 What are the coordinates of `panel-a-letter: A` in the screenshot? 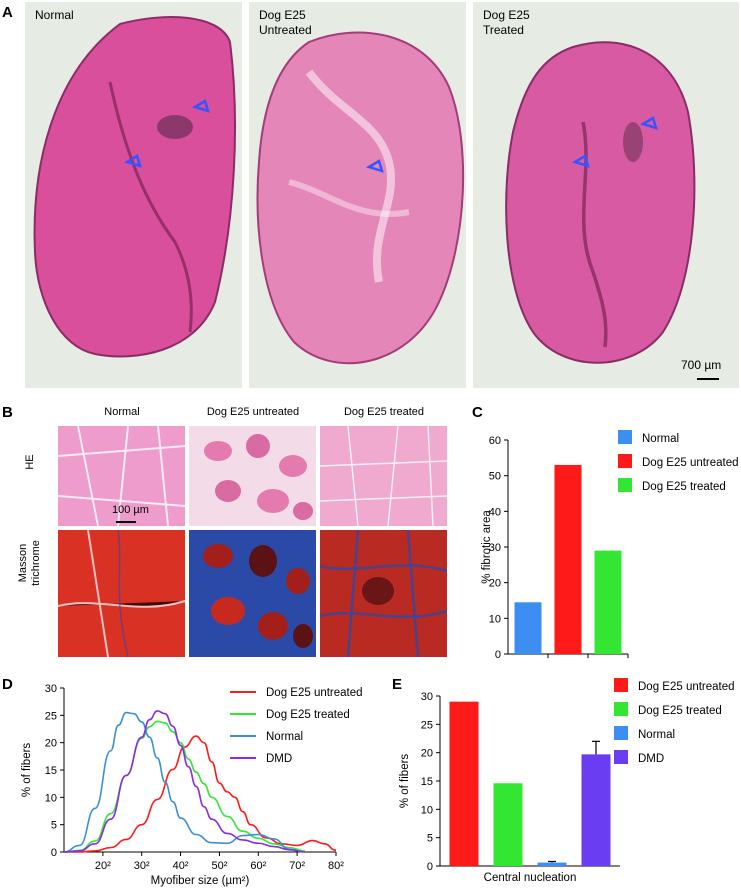 It's located at (7, 12).